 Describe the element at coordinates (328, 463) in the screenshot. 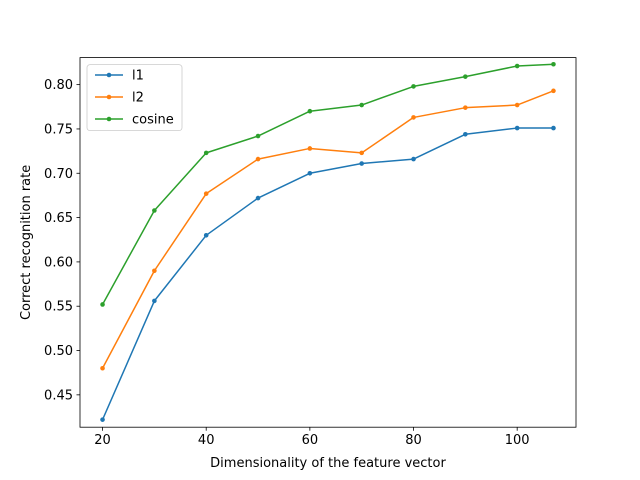

I see `x-axis-label: Dimensionality of the feature vector` at that location.